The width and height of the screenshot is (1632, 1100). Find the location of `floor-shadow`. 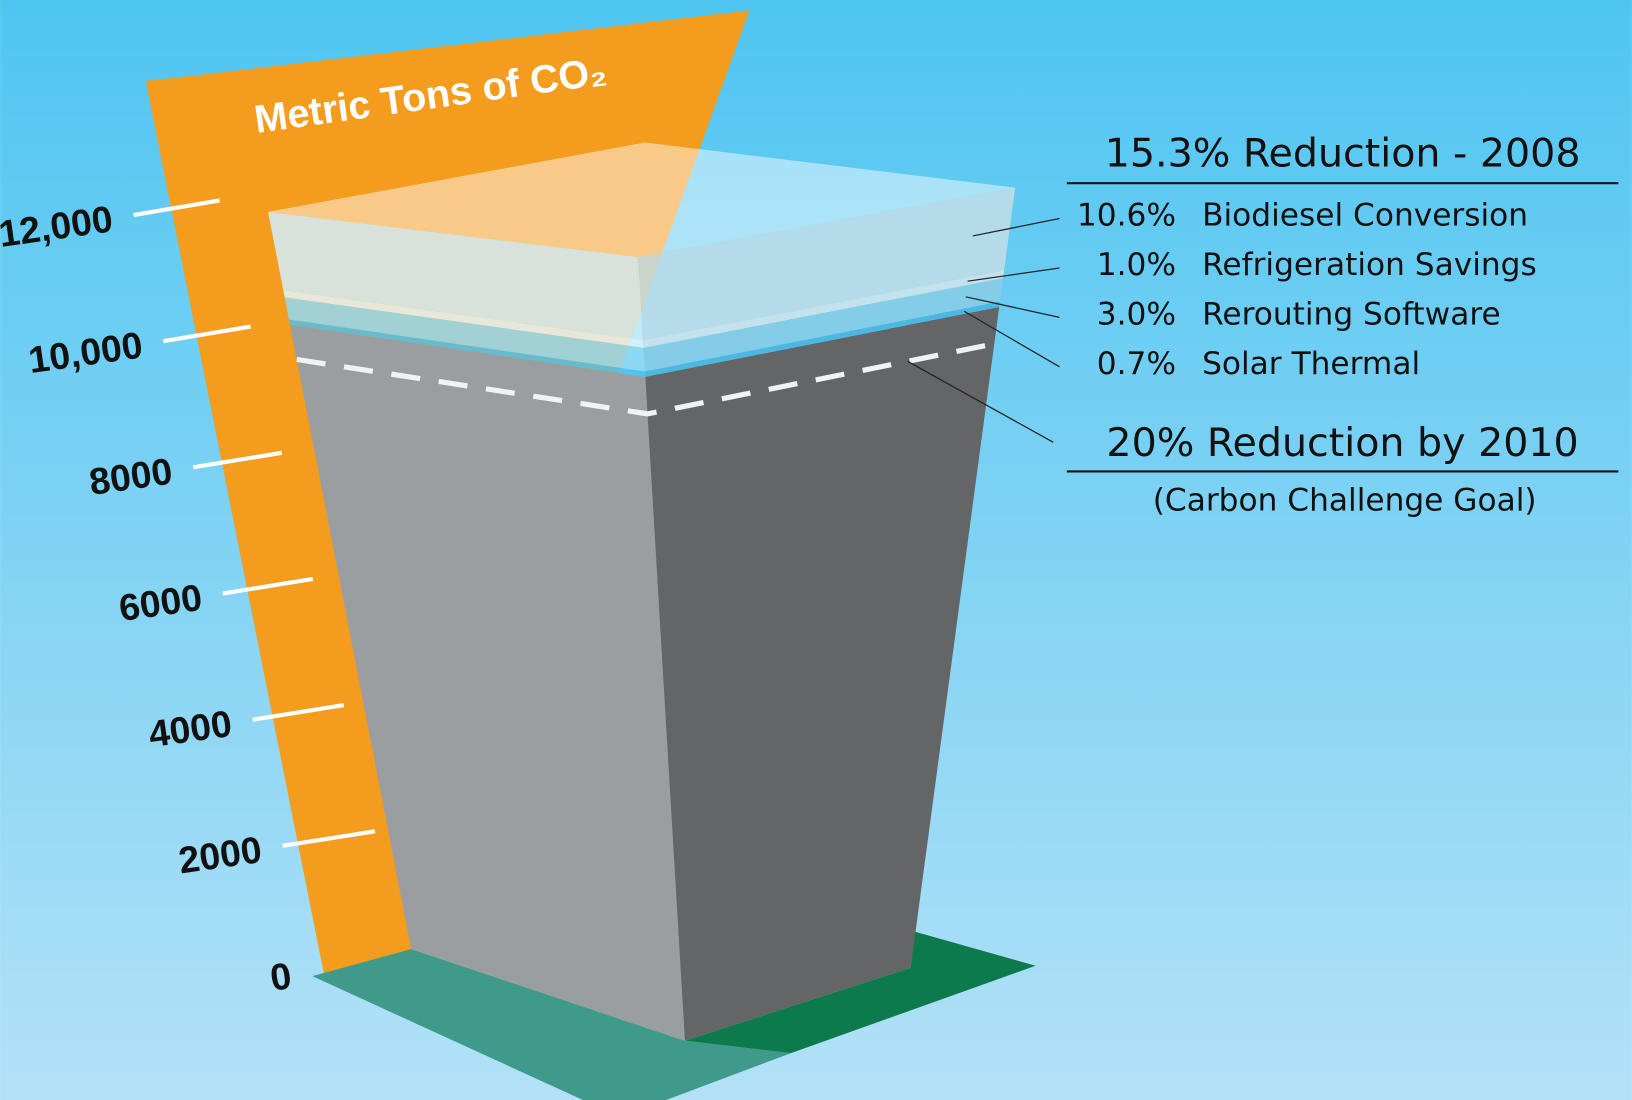

floor-shadow is located at coordinates (860, 992).